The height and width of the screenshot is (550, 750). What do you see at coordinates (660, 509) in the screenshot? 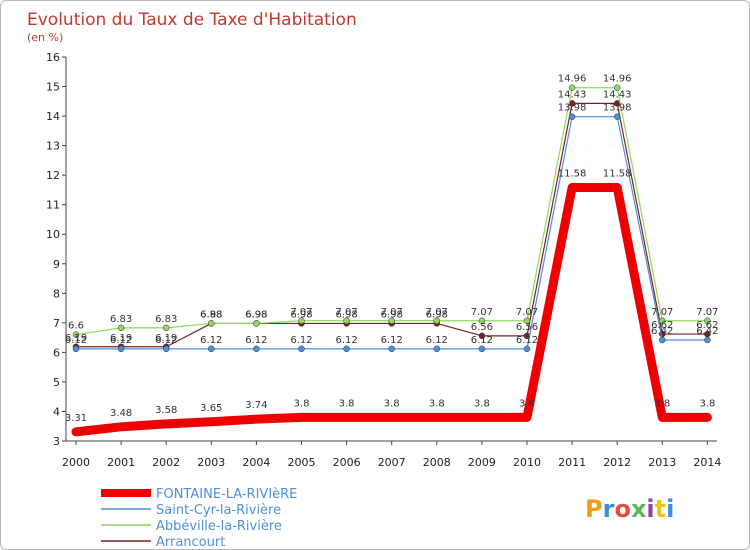
I see `logo-letter: t` at bounding box center [660, 509].